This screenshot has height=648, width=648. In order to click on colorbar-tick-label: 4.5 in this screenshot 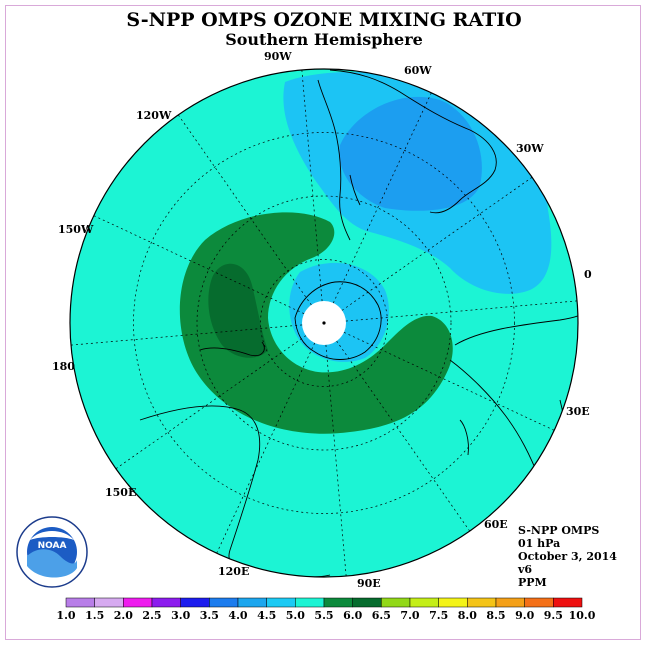, I will do `click(266, 615)`.